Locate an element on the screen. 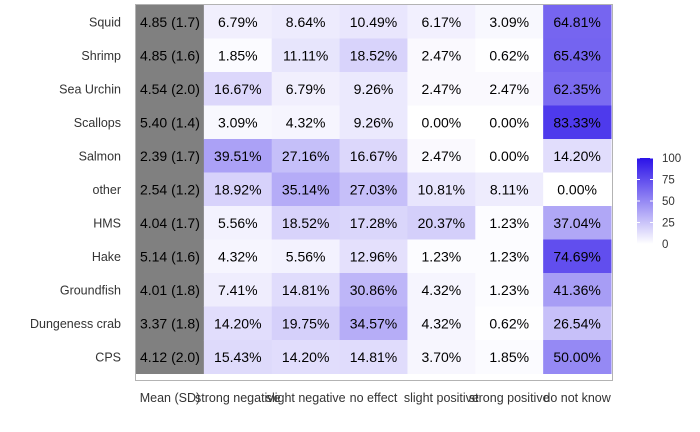 This screenshot has width=700, height=432. mean-sd-label: 4.85 (1.7) is located at coordinates (170, 22).